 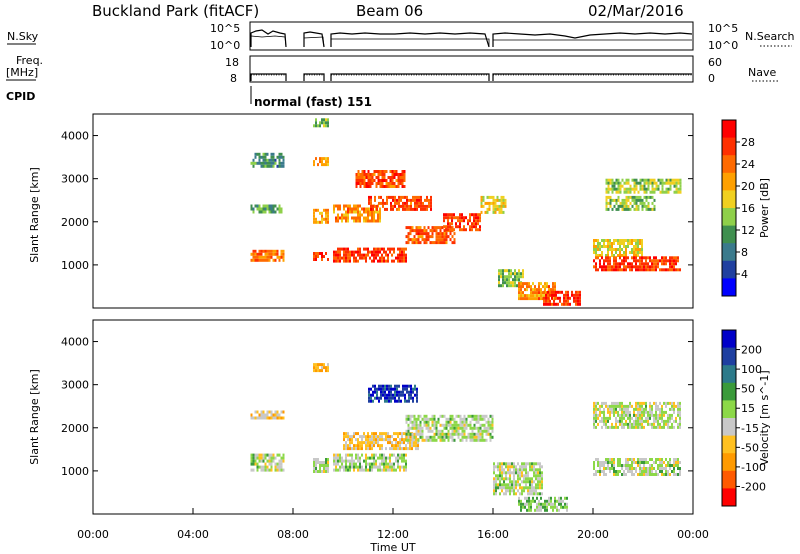 I want to click on colorbar-segment, so click(x=729, y=164).